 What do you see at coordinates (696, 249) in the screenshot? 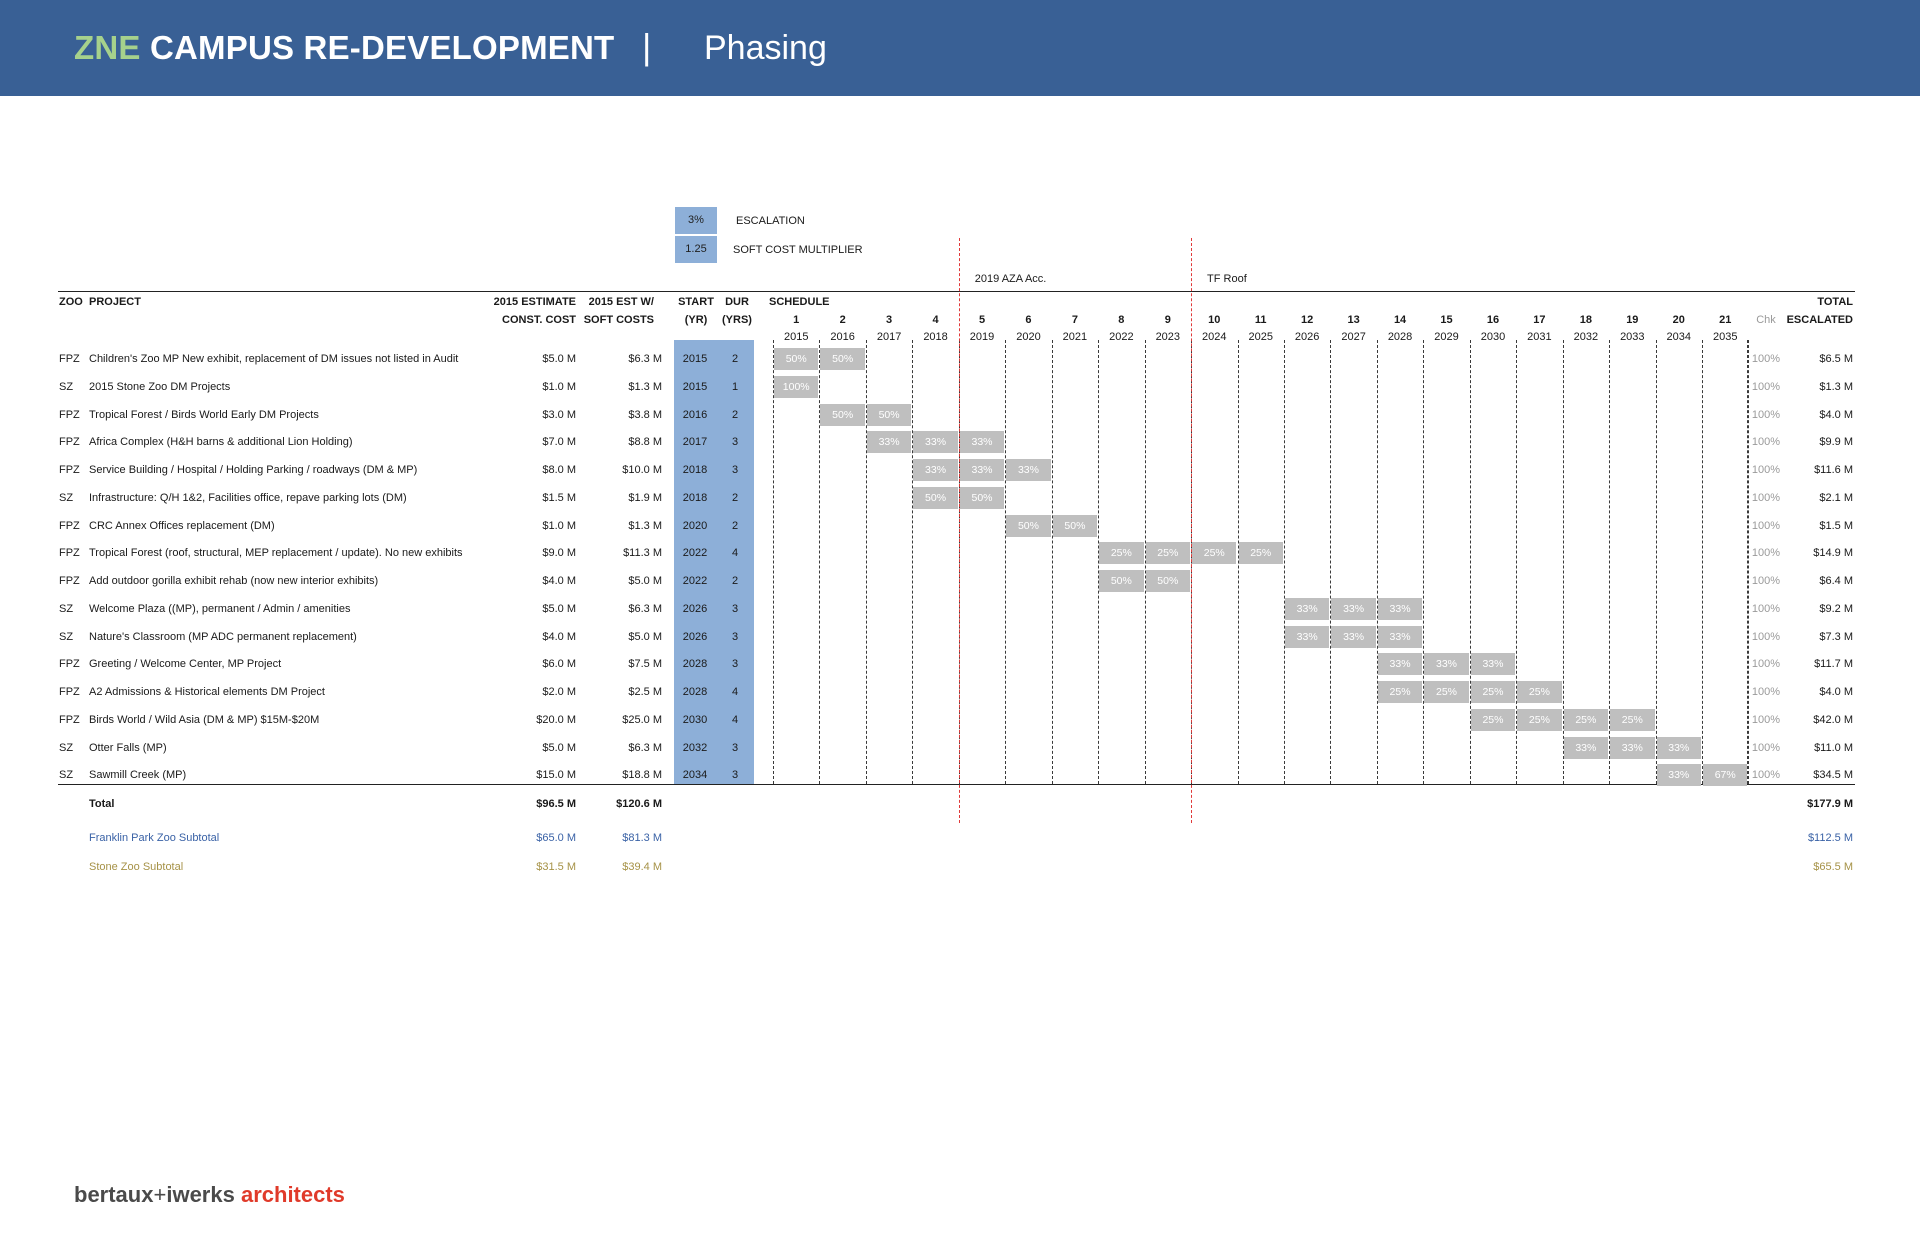
I see `soft-cost-multiplier-value: 1.25` at bounding box center [696, 249].